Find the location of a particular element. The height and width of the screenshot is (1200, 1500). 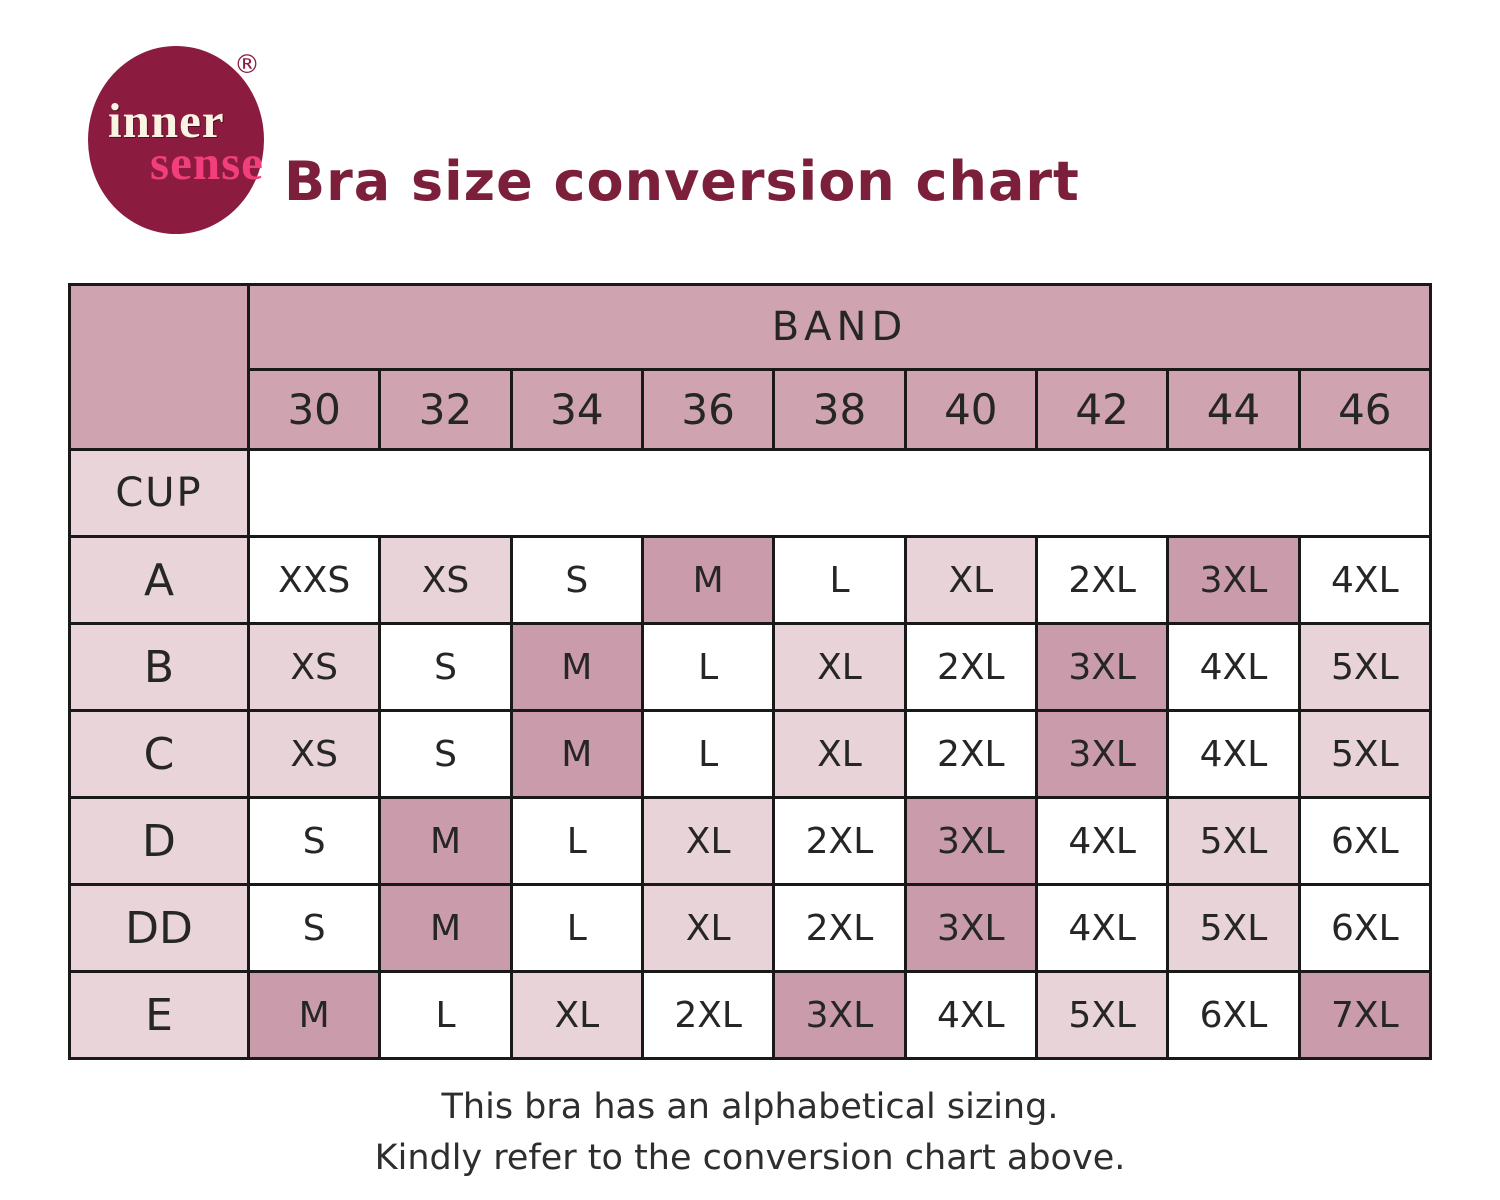

corner-cell is located at coordinates (159, 367).